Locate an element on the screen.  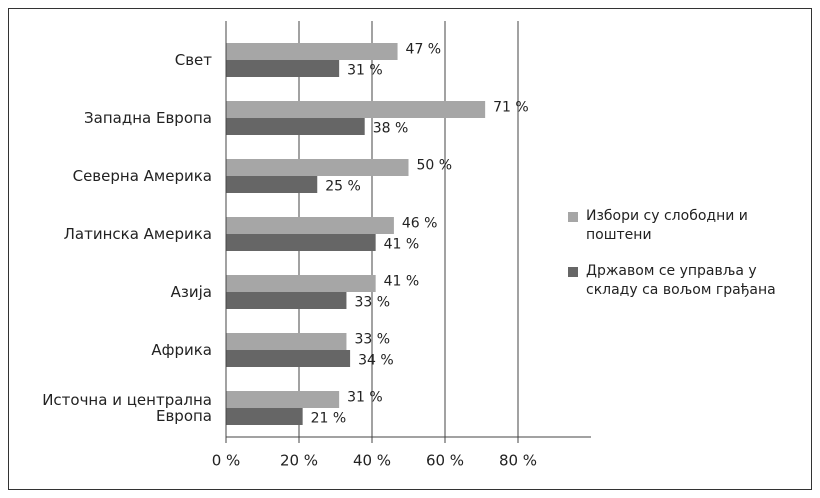
value-label: 47 % is located at coordinates (424, 50).